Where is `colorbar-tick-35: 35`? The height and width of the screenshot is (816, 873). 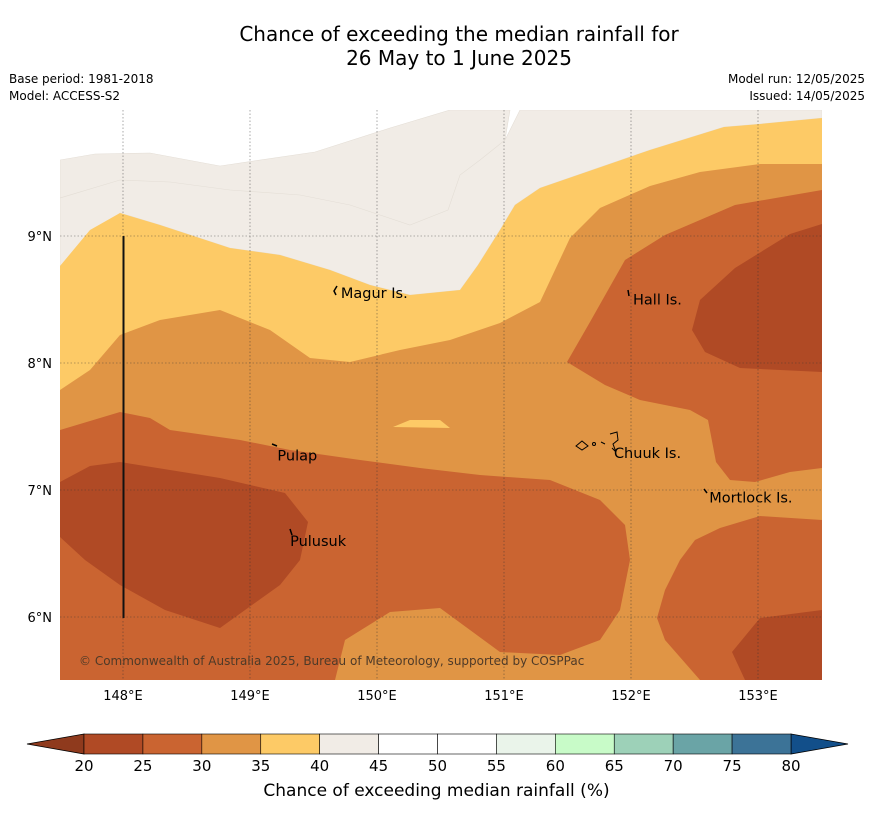 colorbar-tick-35: 35 is located at coordinates (260, 766).